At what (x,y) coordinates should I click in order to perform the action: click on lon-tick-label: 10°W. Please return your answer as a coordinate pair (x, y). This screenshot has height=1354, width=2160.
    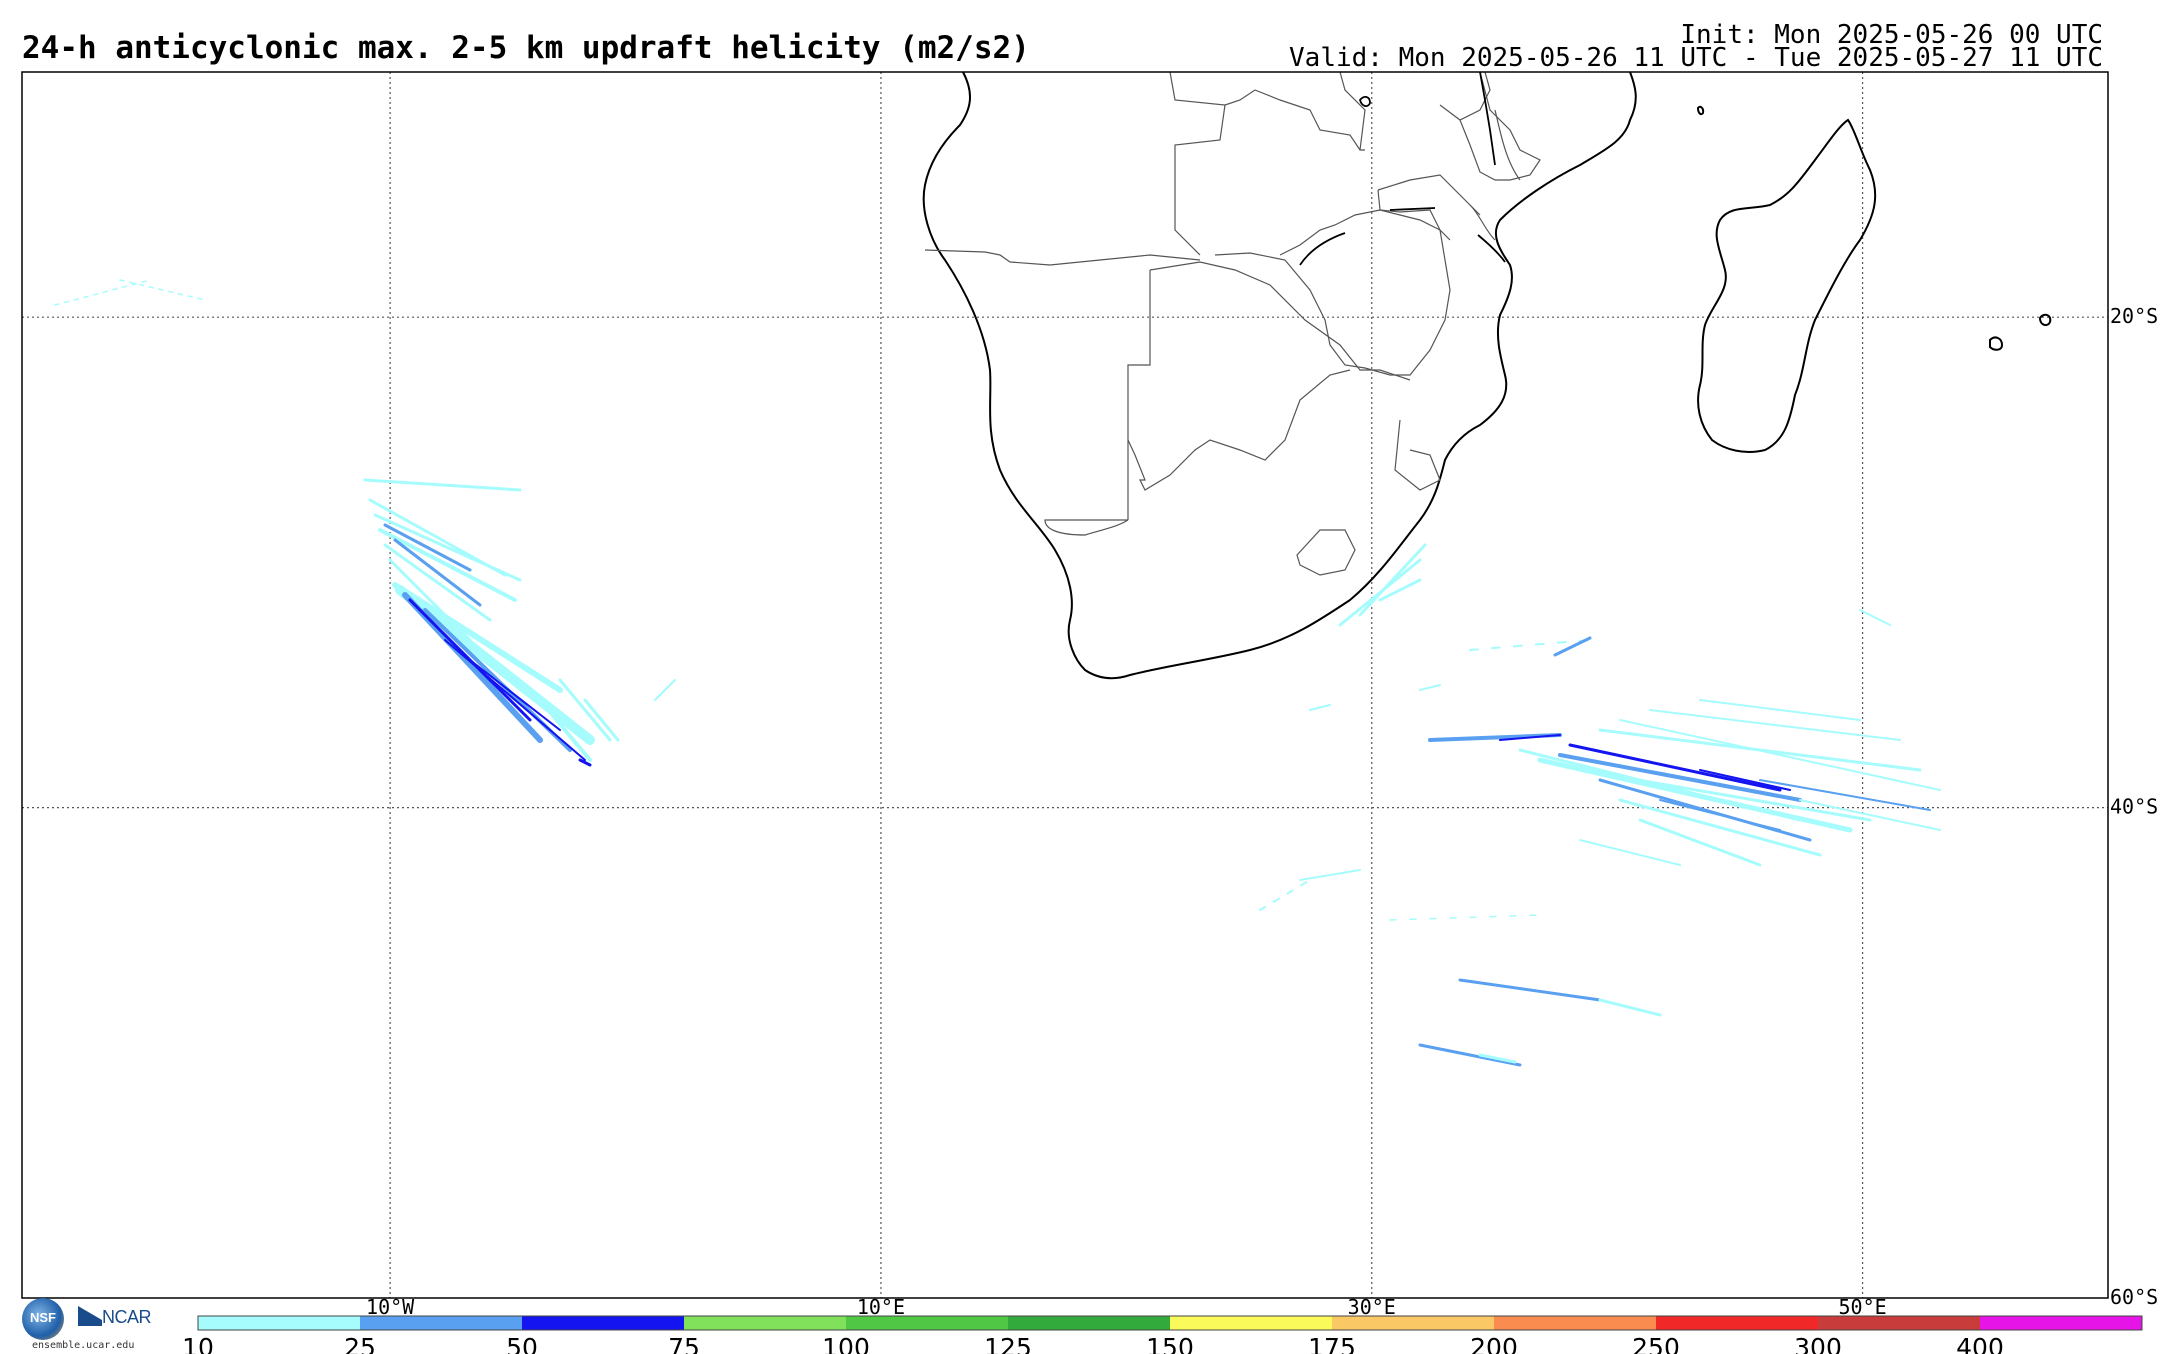
    Looking at the image, I should click on (390, 1307).